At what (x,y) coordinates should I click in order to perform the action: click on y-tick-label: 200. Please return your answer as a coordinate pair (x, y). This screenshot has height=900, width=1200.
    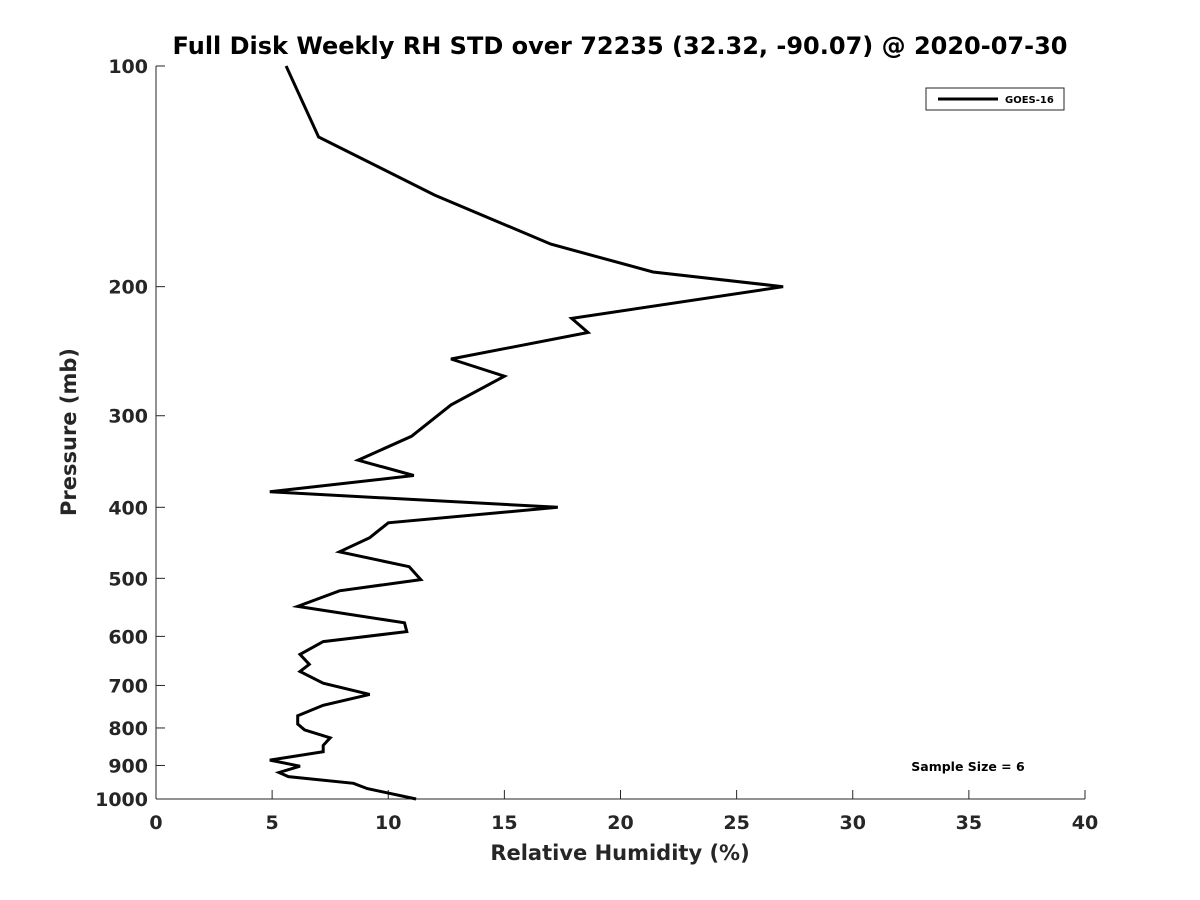
    Looking at the image, I should click on (128, 288).